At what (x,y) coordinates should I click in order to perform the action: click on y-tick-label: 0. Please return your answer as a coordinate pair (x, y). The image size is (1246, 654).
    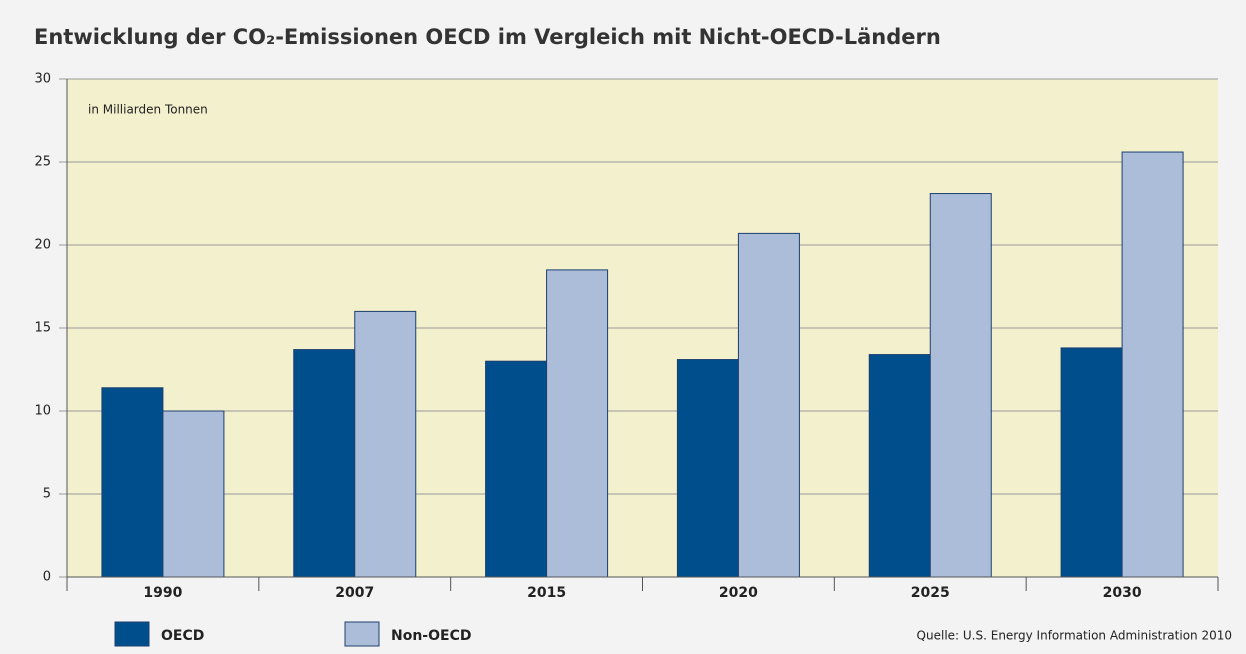
    Looking at the image, I should click on (47, 577).